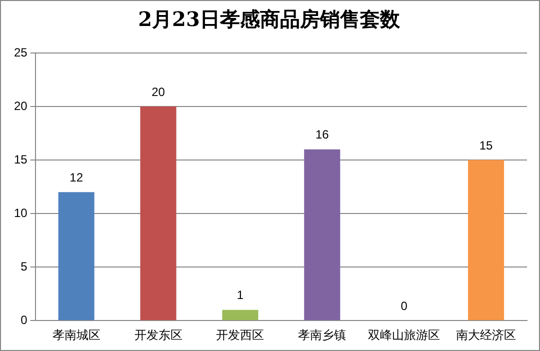 This screenshot has height=351, width=540. Describe the element at coordinates (21, 52) in the screenshot. I see `y-tick-label: 25` at that location.